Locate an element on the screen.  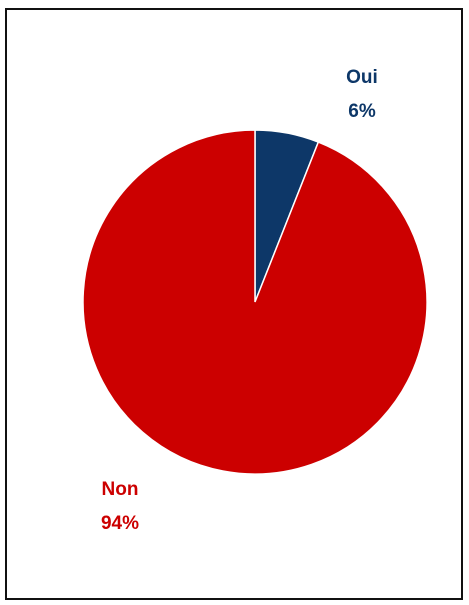
slice-value-label: 6% is located at coordinates (362, 111).